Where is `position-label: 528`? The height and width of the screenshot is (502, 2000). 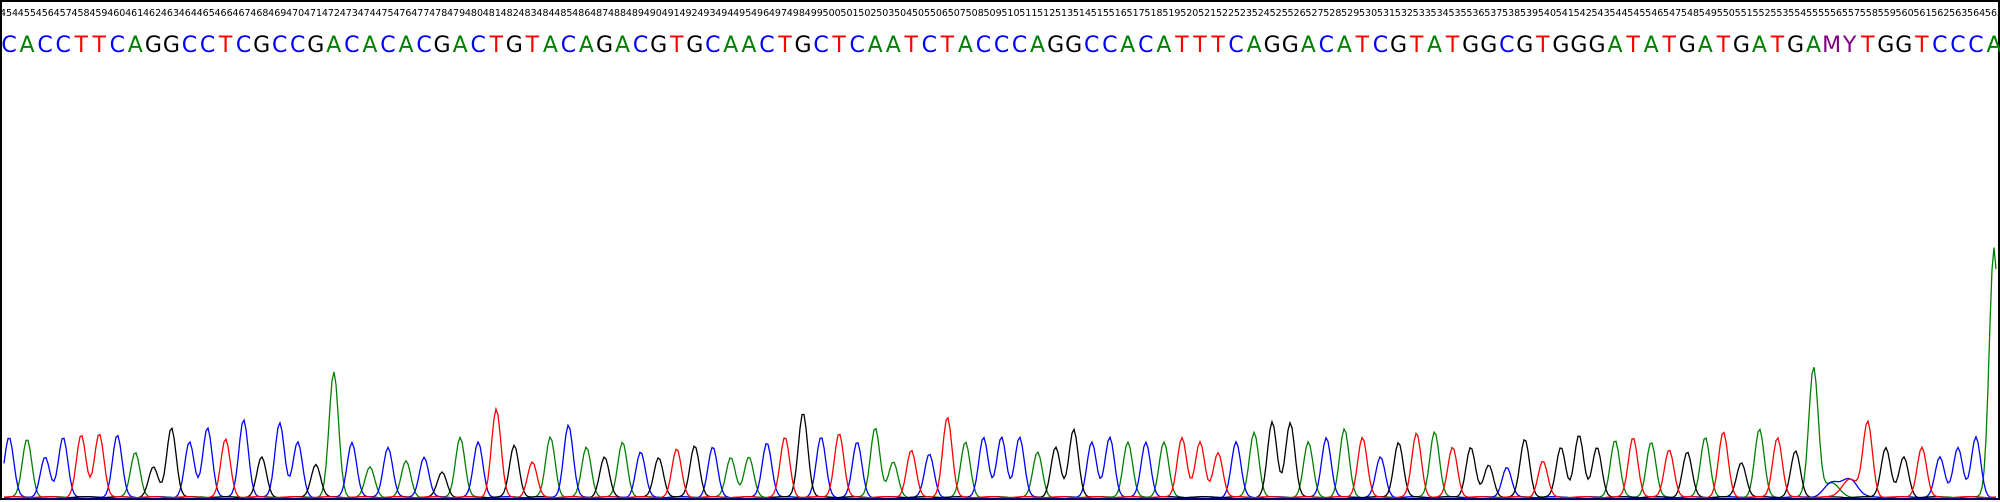 position-label: 528 is located at coordinates (1332, 13).